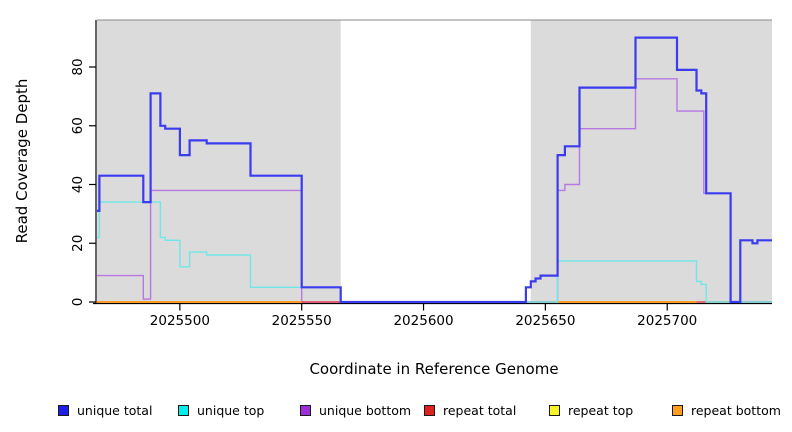 This screenshot has width=792, height=432. I want to click on y-axis-title: Read Coverage Depth, so click(22, 161).